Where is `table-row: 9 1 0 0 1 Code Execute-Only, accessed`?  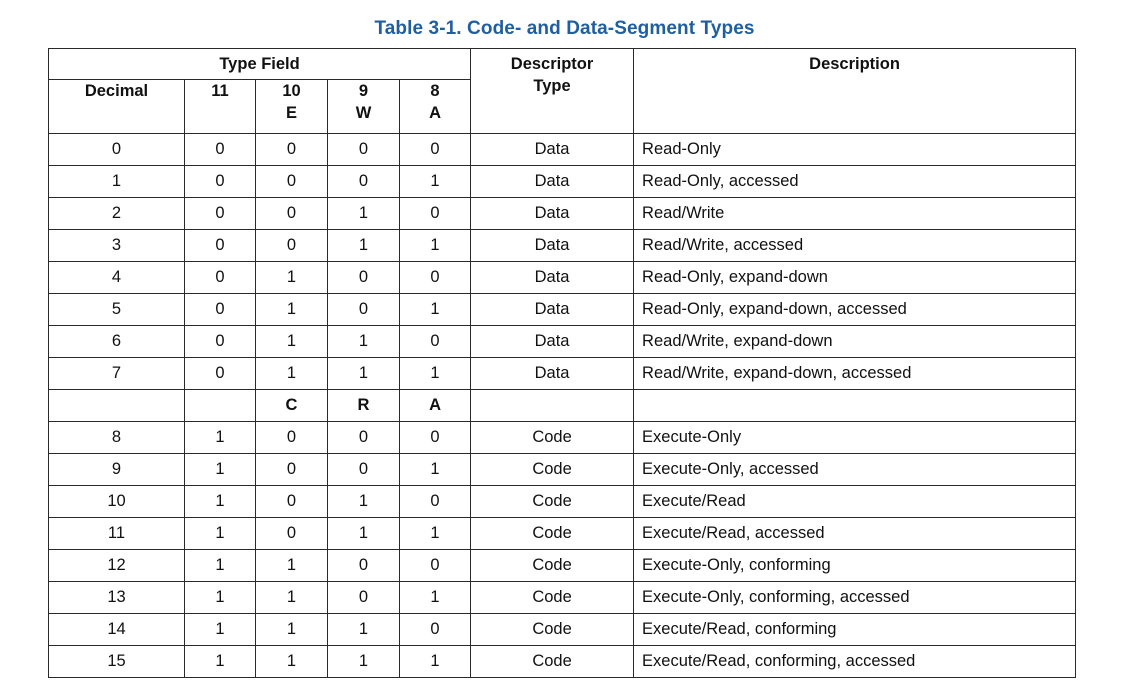
table-row: 9 1 0 0 1 Code Execute-Only, accessed is located at coordinates (562, 469).